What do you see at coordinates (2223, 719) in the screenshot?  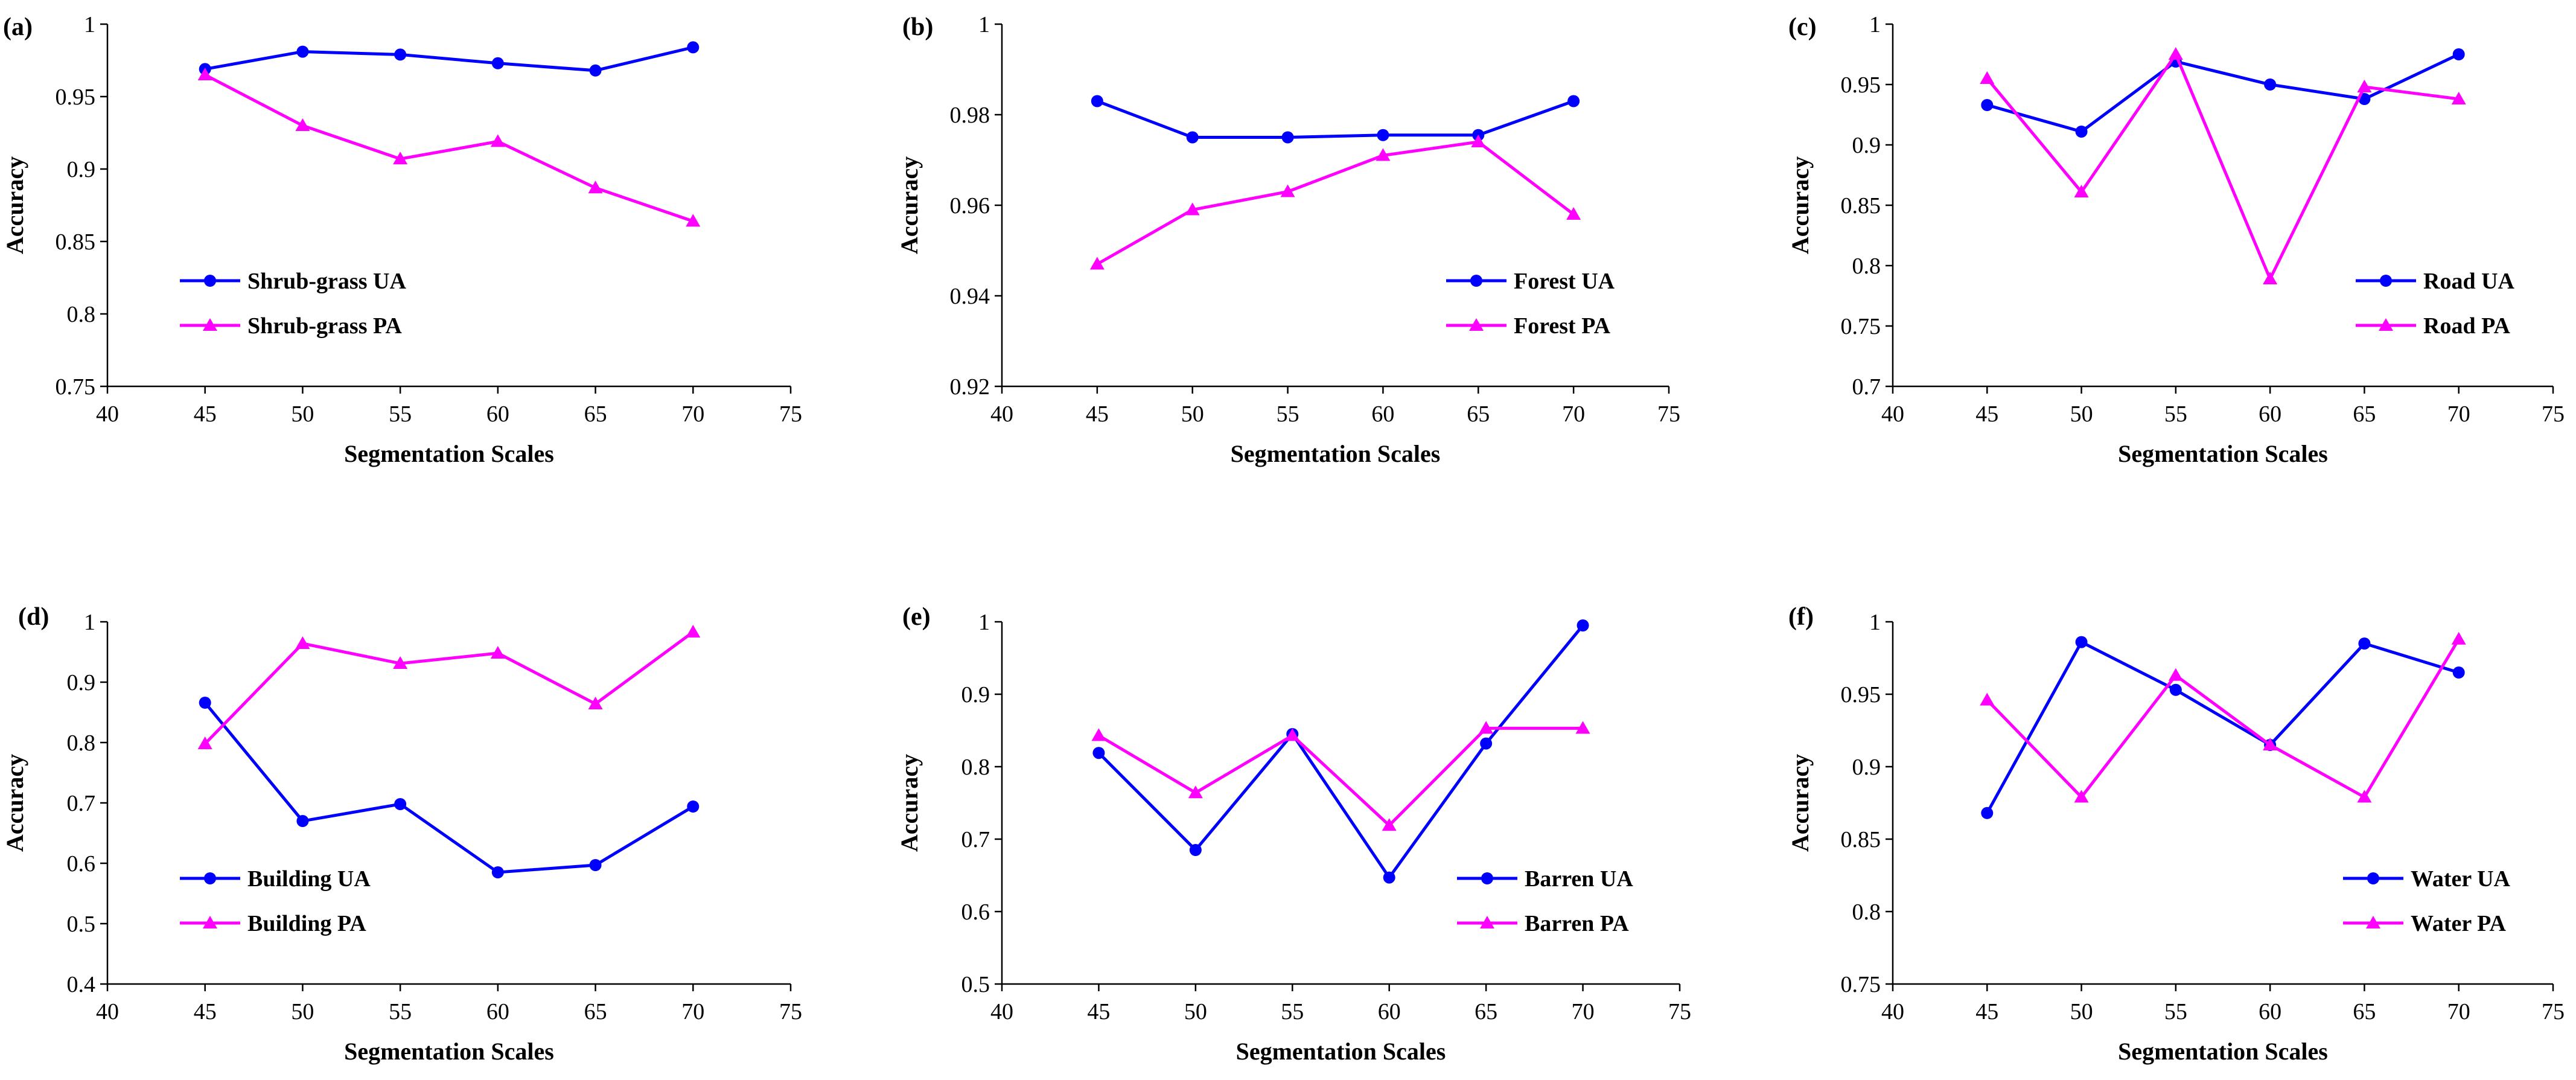 I see `series-line-water-pa` at bounding box center [2223, 719].